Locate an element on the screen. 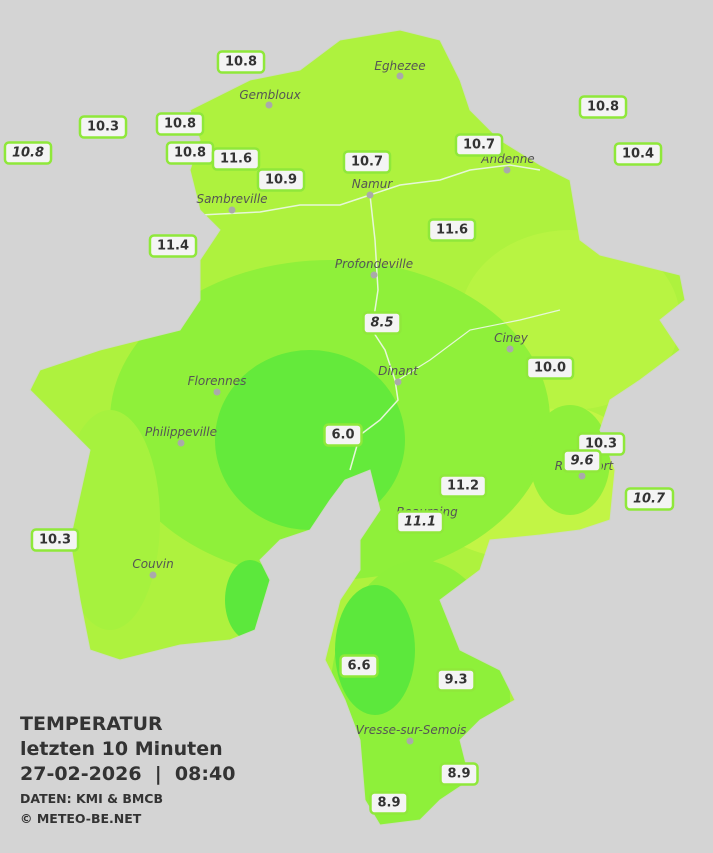 The height and width of the screenshot is (853, 713). subtitle: letzten 10 Minuten is located at coordinates (121, 749).